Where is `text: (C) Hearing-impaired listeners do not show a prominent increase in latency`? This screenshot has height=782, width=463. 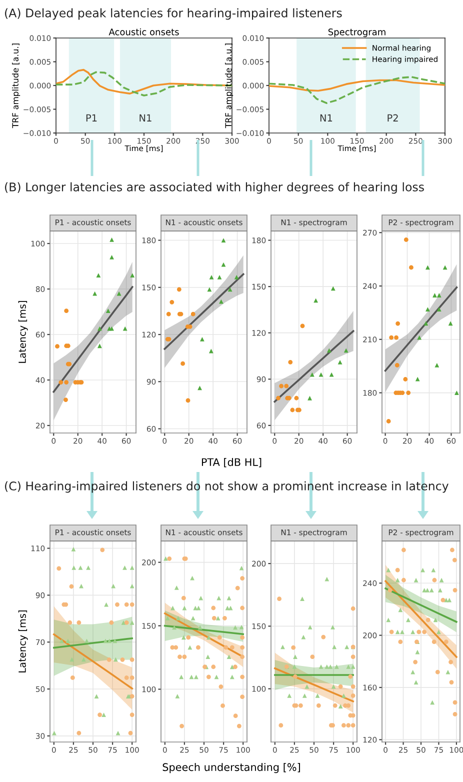 text: (C) Hearing-impaired listeners do not show a prominent increase in latency is located at coordinates (226, 487).